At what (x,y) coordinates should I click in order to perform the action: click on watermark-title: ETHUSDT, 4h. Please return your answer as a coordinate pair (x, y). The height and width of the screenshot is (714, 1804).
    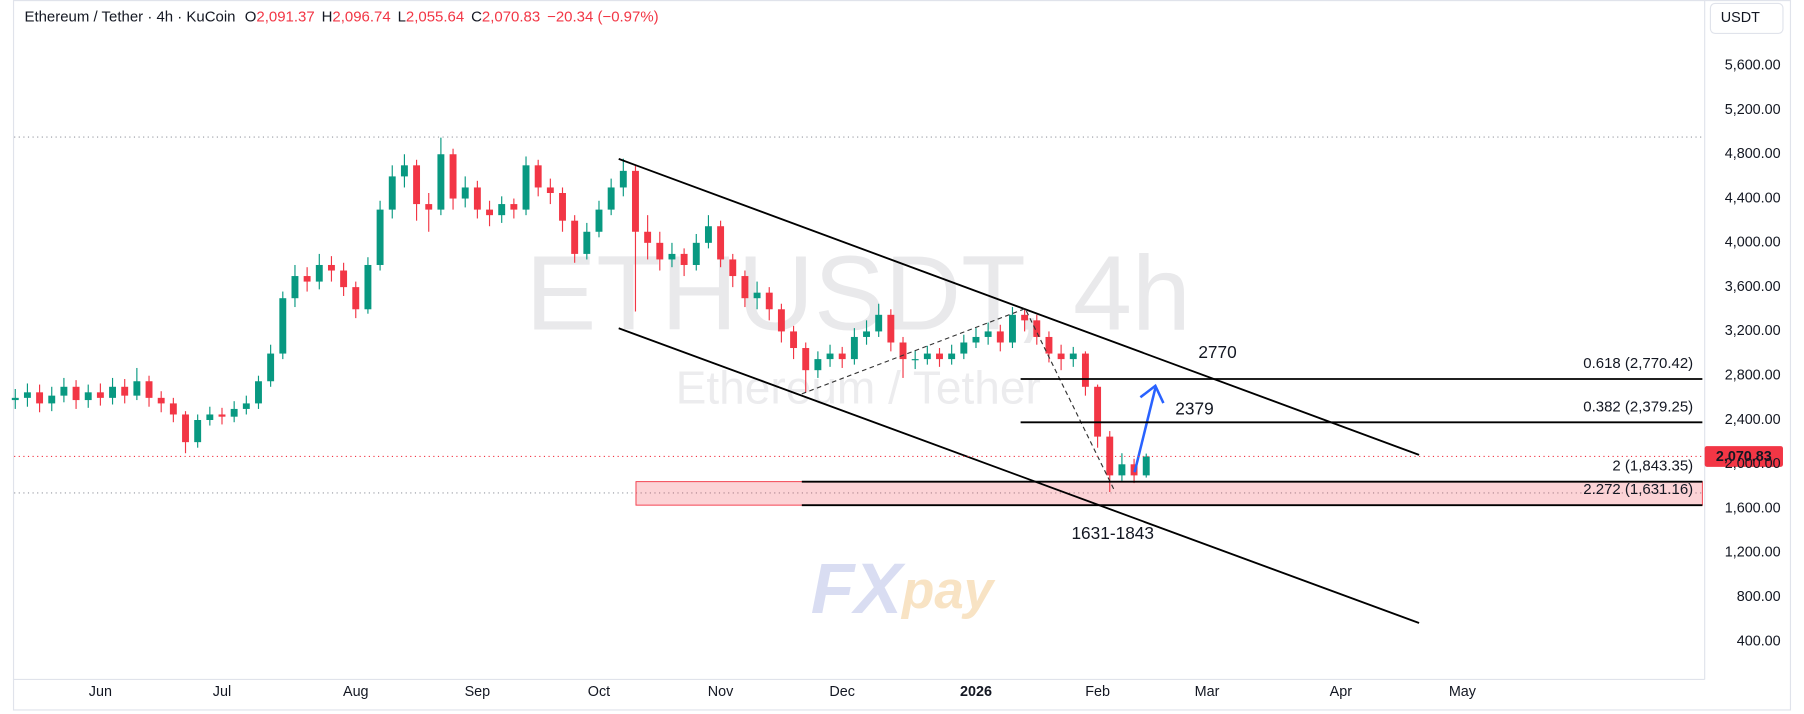
    Looking at the image, I should click on (858, 294).